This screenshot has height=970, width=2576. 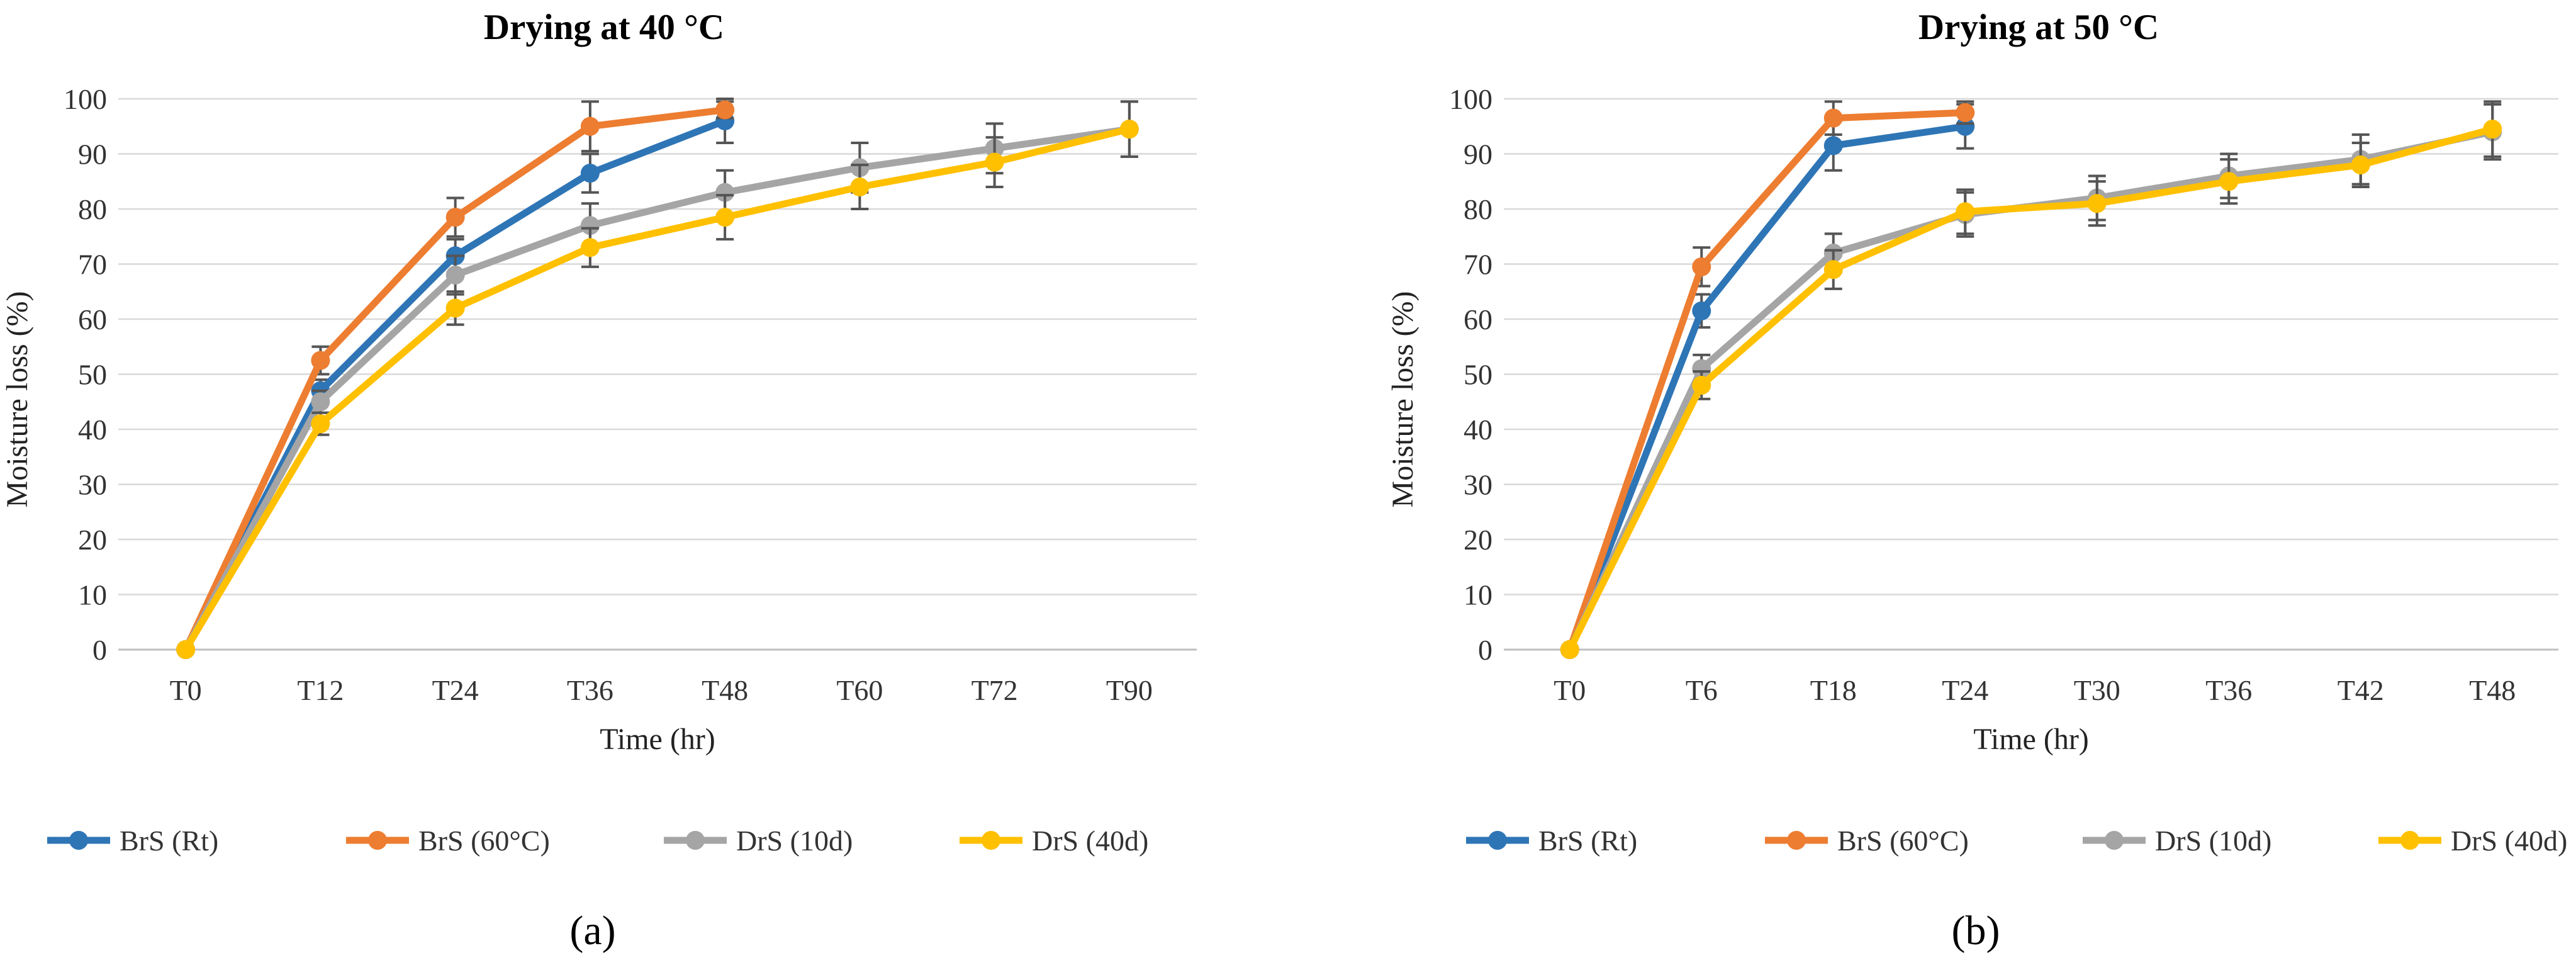 I want to click on y-tick-label: 80, so click(x=1478, y=209).